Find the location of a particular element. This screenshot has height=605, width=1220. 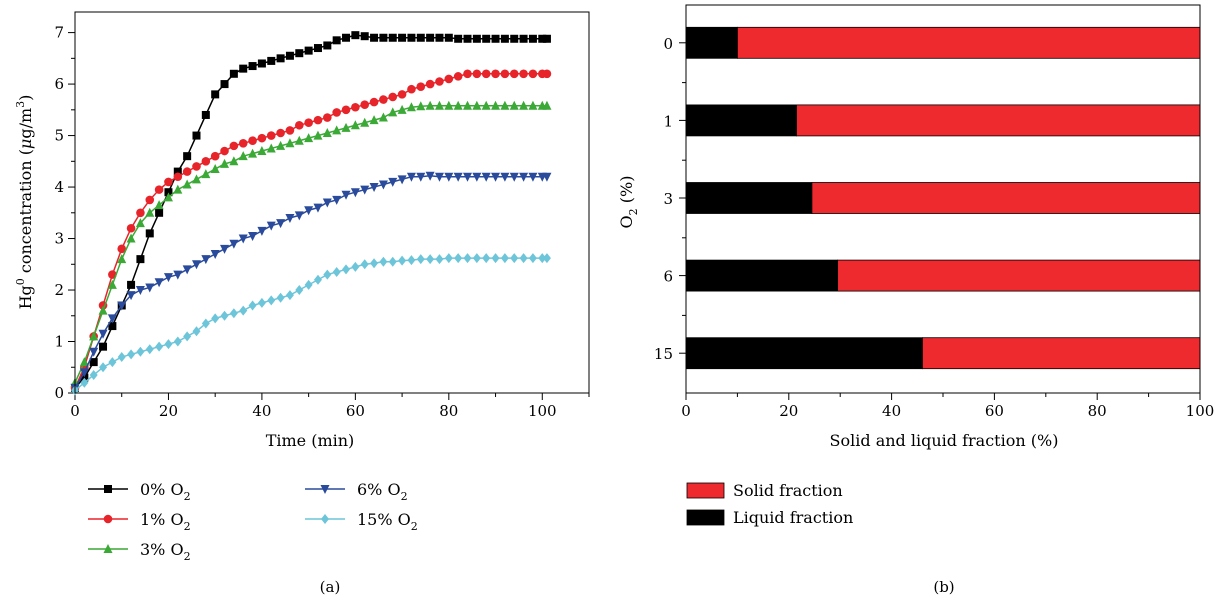

legend: Solid fraction Liquid fraction is located at coordinates (769, 504).